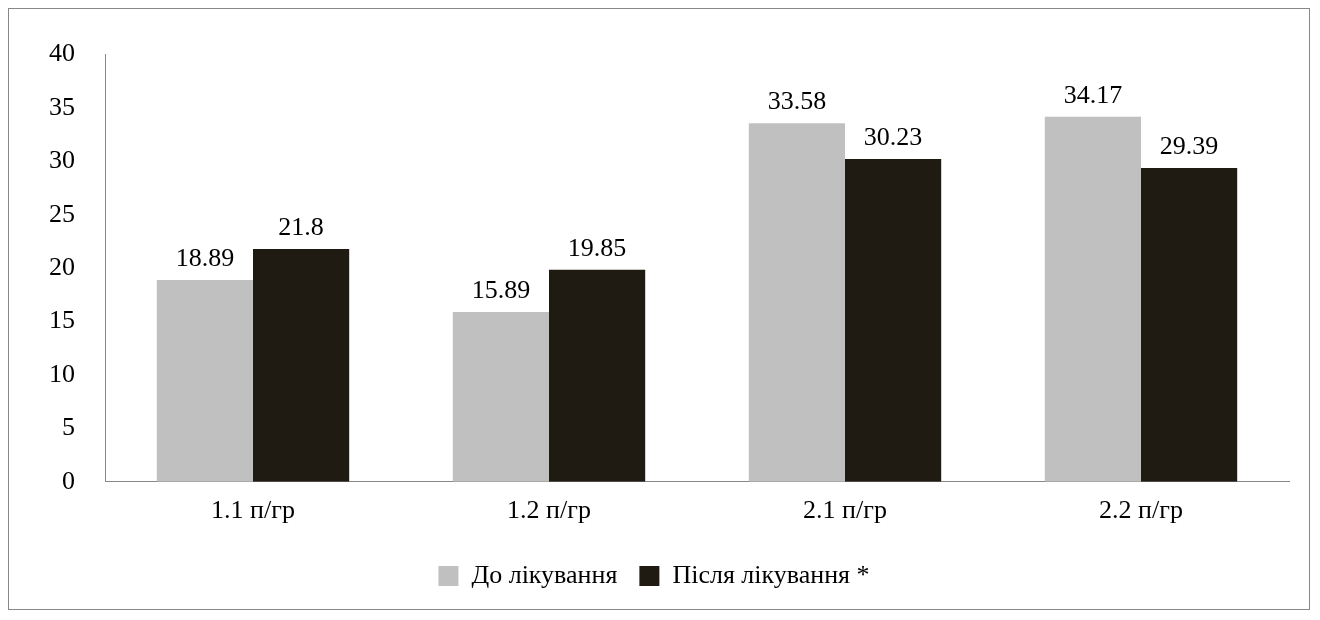  I want to click on x-tick-label: 2.2 п/гр, so click(1141, 510).